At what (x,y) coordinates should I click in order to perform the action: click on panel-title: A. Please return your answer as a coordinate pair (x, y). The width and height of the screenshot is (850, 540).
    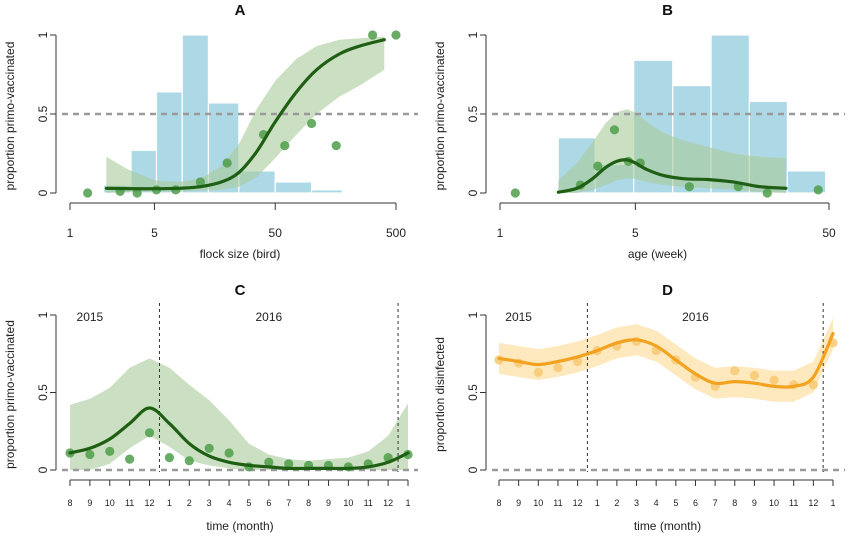
    Looking at the image, I should click on (240, 10).